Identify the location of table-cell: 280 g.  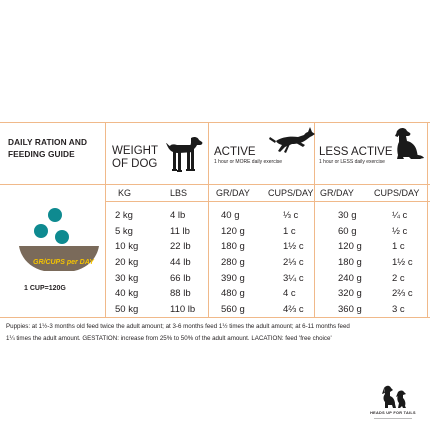
(233, 263).